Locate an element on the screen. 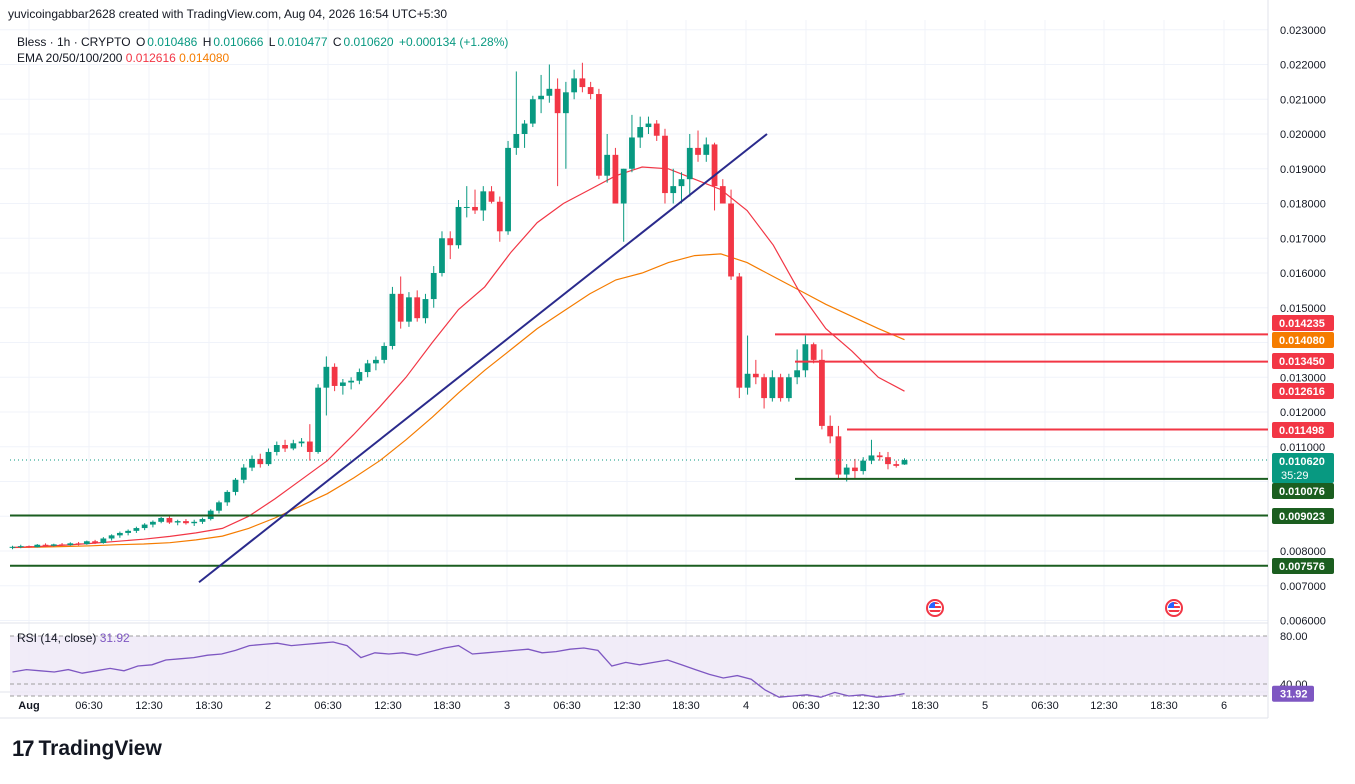 Image resolution: width=1355 pixels, height=784 pixels. price-badge-label: 0.011498 is located at coordinates (1301, 431).